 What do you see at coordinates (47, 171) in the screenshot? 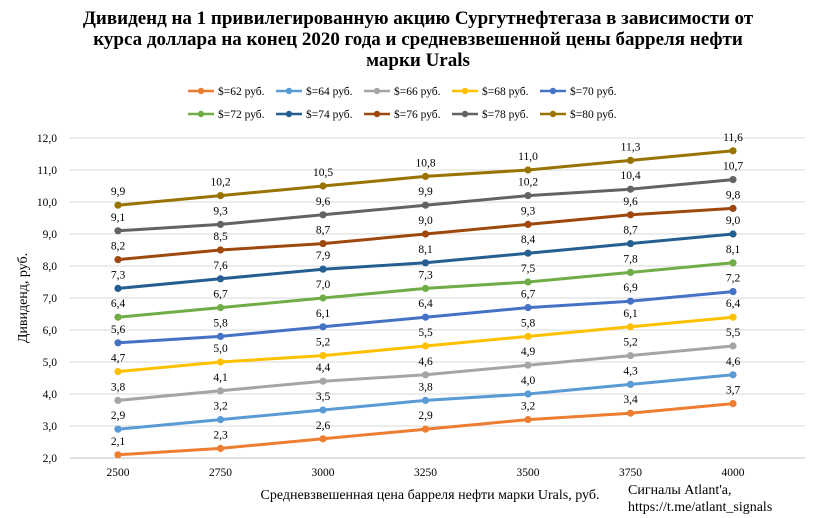
I see `y-tick-label: 11,0` at bounding box center [47, 171].